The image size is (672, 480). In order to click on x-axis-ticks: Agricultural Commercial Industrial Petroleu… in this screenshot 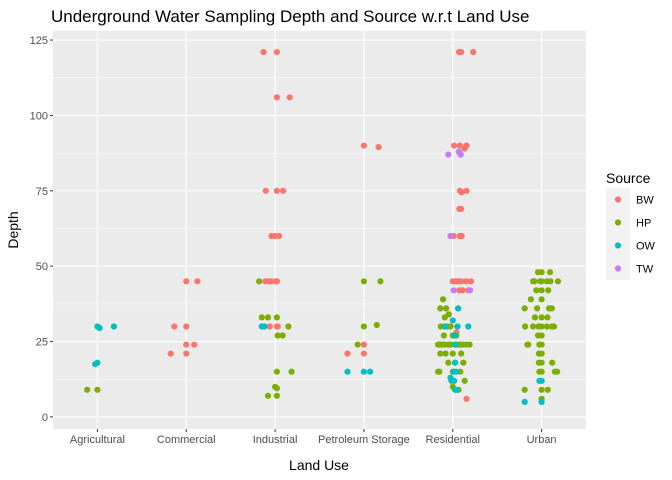, I will do `click(313, 437)`.